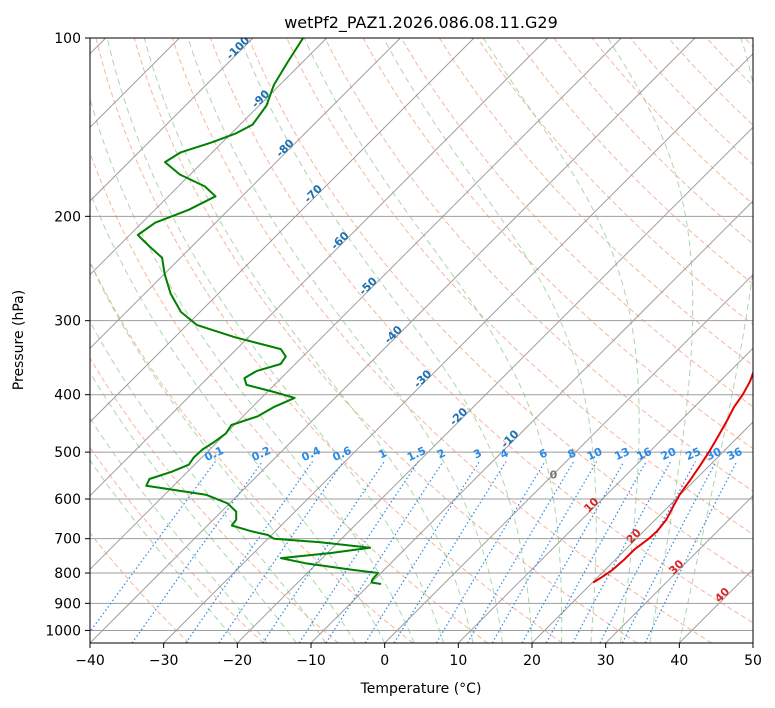 The width and height of the screenshot is (775, 708). I want to click on mixing-ratio-label: 6, so click(543, 453).